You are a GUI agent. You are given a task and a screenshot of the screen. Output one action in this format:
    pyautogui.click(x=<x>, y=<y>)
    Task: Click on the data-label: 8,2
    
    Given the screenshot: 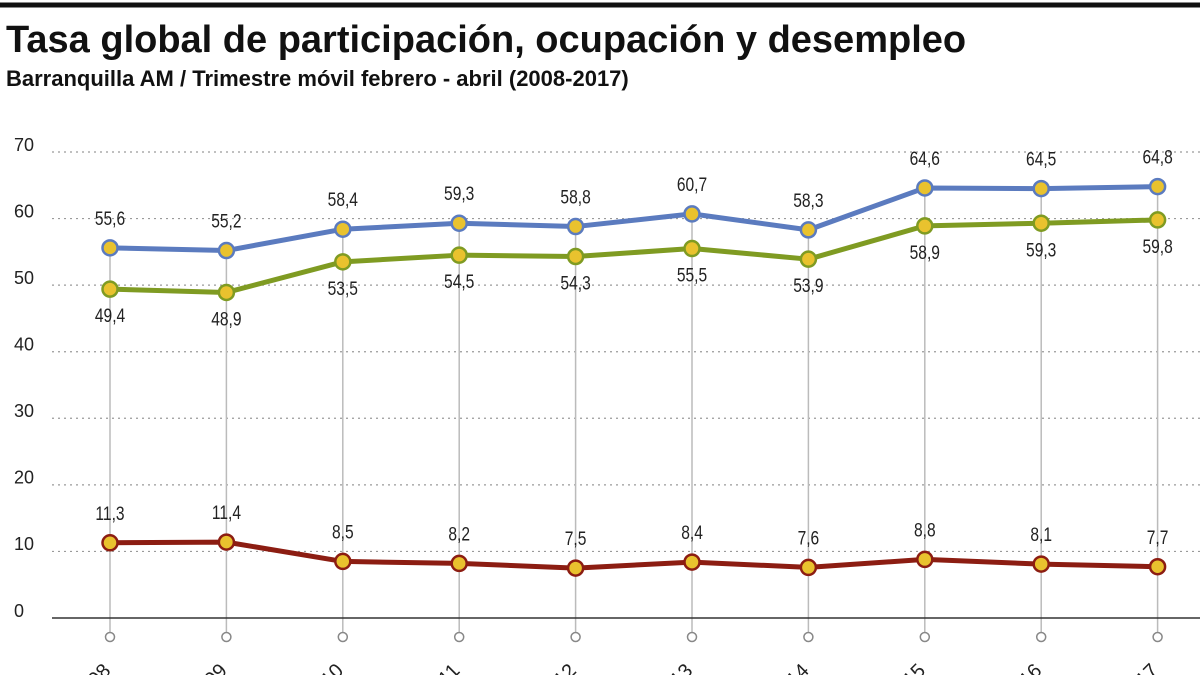 What is the action you would take?
    pyautogui.click(x=459, y=534)
    